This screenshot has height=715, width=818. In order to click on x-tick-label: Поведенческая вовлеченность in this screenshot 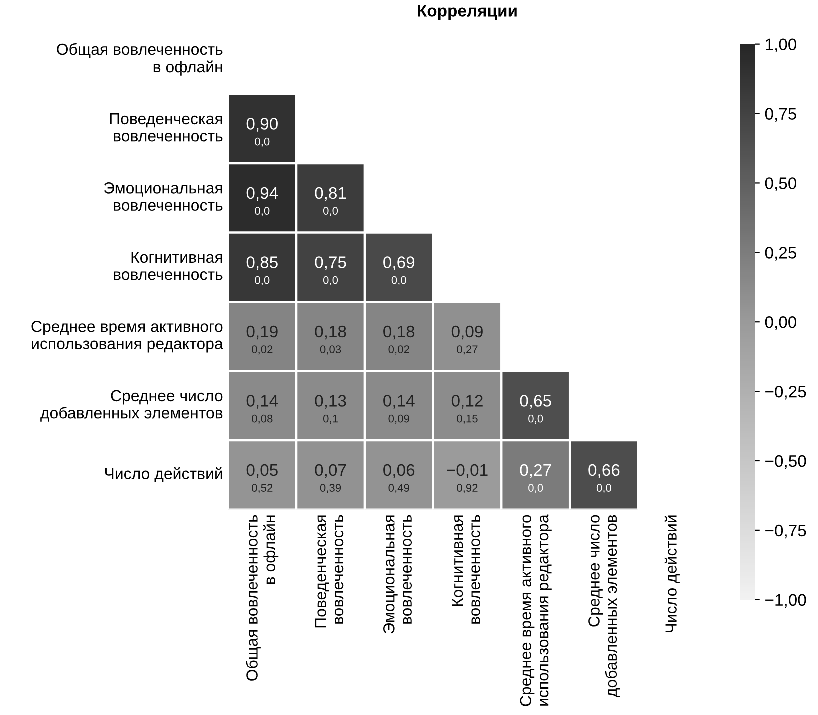, I will do `click(329, 571)`.